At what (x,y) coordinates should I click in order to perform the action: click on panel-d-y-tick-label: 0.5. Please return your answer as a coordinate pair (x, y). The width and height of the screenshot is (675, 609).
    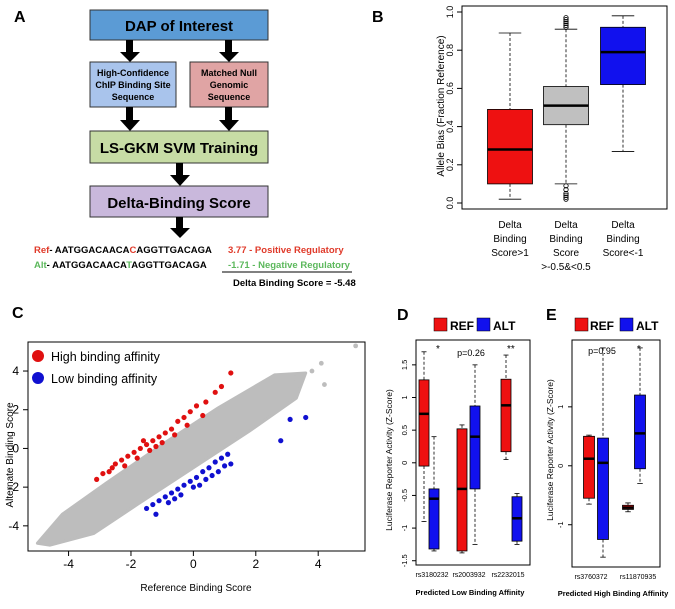
    Looking at the image, I should click on (404, 430).